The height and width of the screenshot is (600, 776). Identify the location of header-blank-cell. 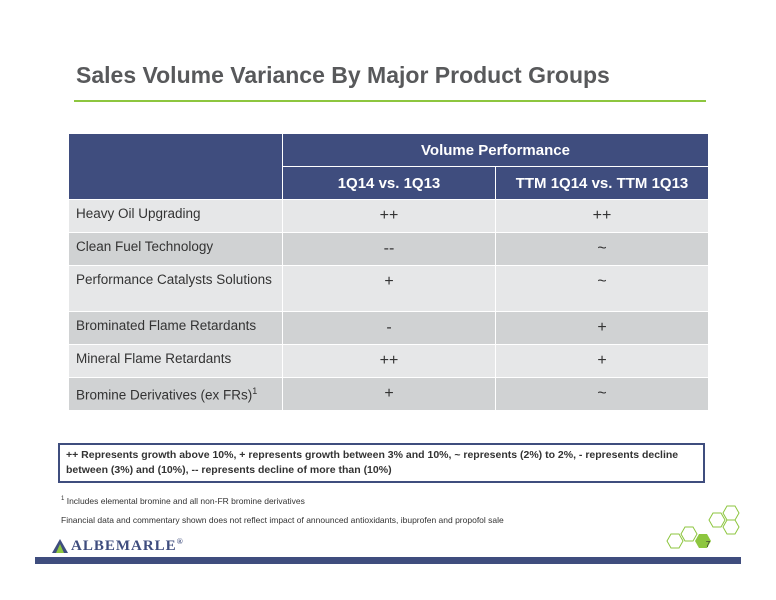
(175, 166).